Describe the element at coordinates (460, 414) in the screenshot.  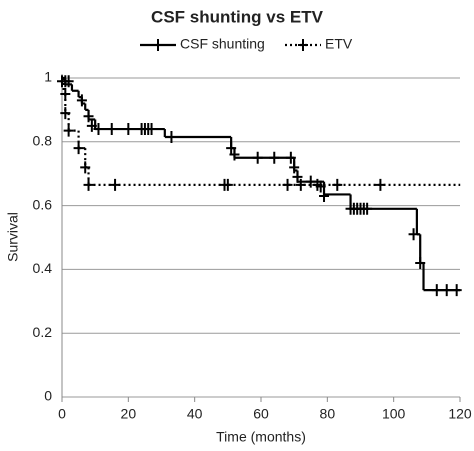
I see `x-tick-label: 120` at that location.